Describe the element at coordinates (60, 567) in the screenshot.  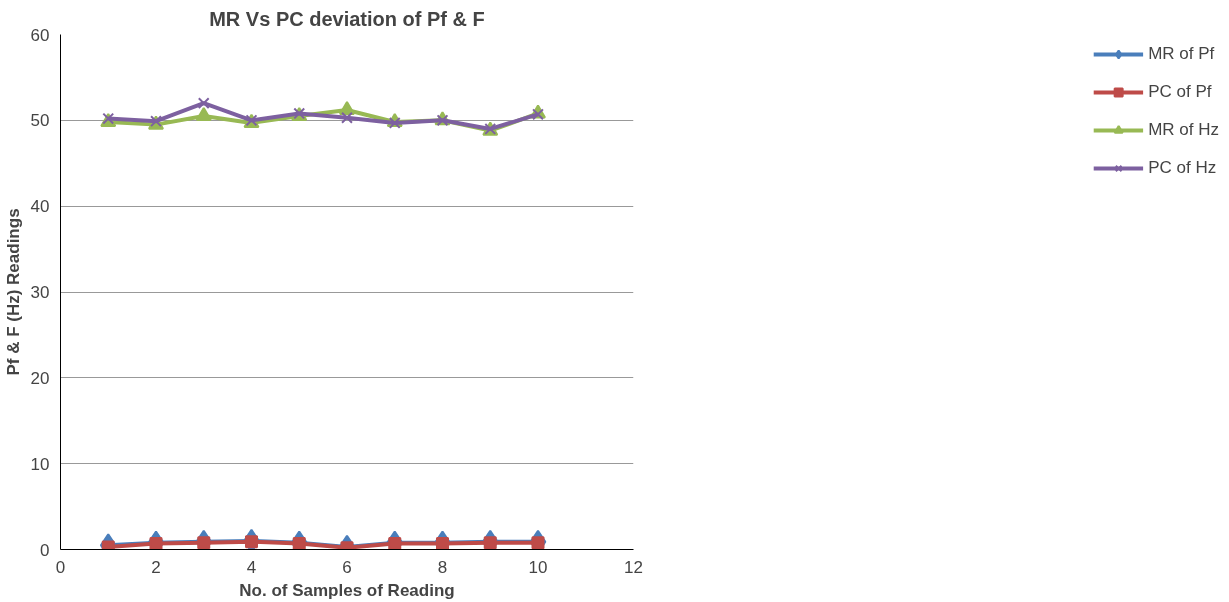
I see `x-tick-label: 0` at that location.